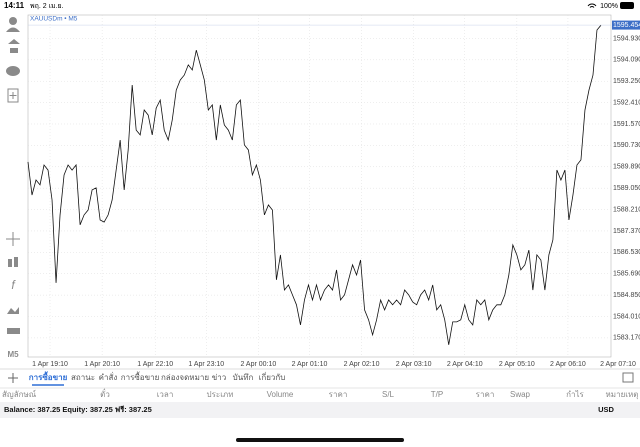 The width and height of the screenshot is (640, 447). I want to click on timeframe-button: M5, so click(13, 354).